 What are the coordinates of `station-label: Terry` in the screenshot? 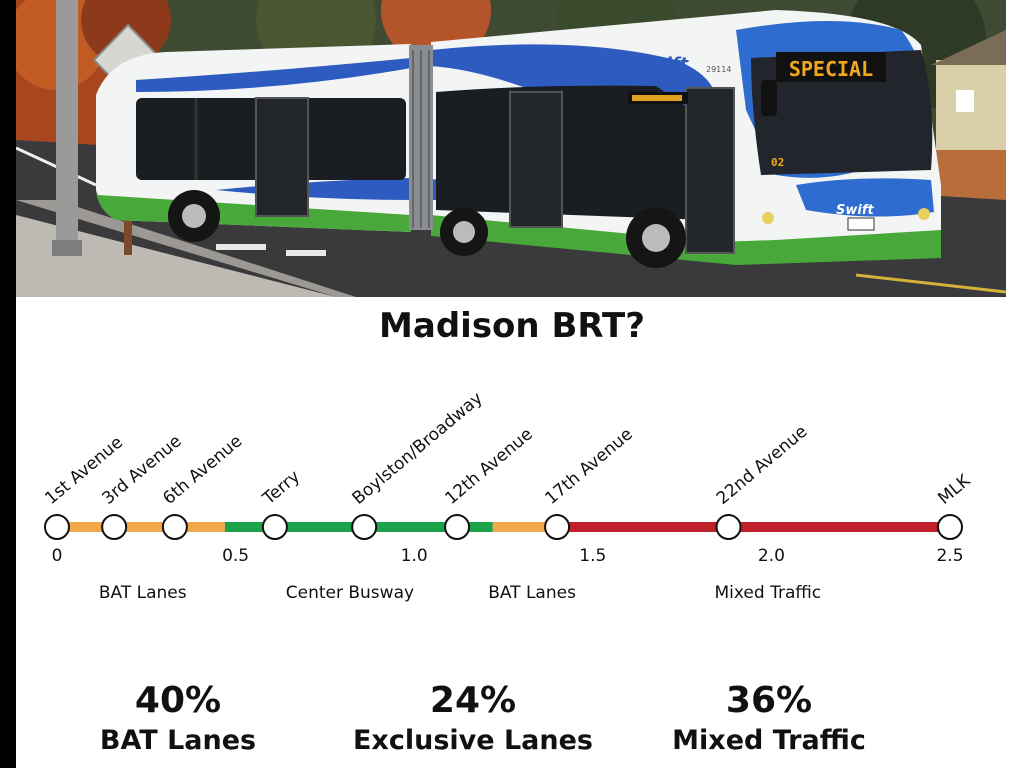 It's located at (281, 488).